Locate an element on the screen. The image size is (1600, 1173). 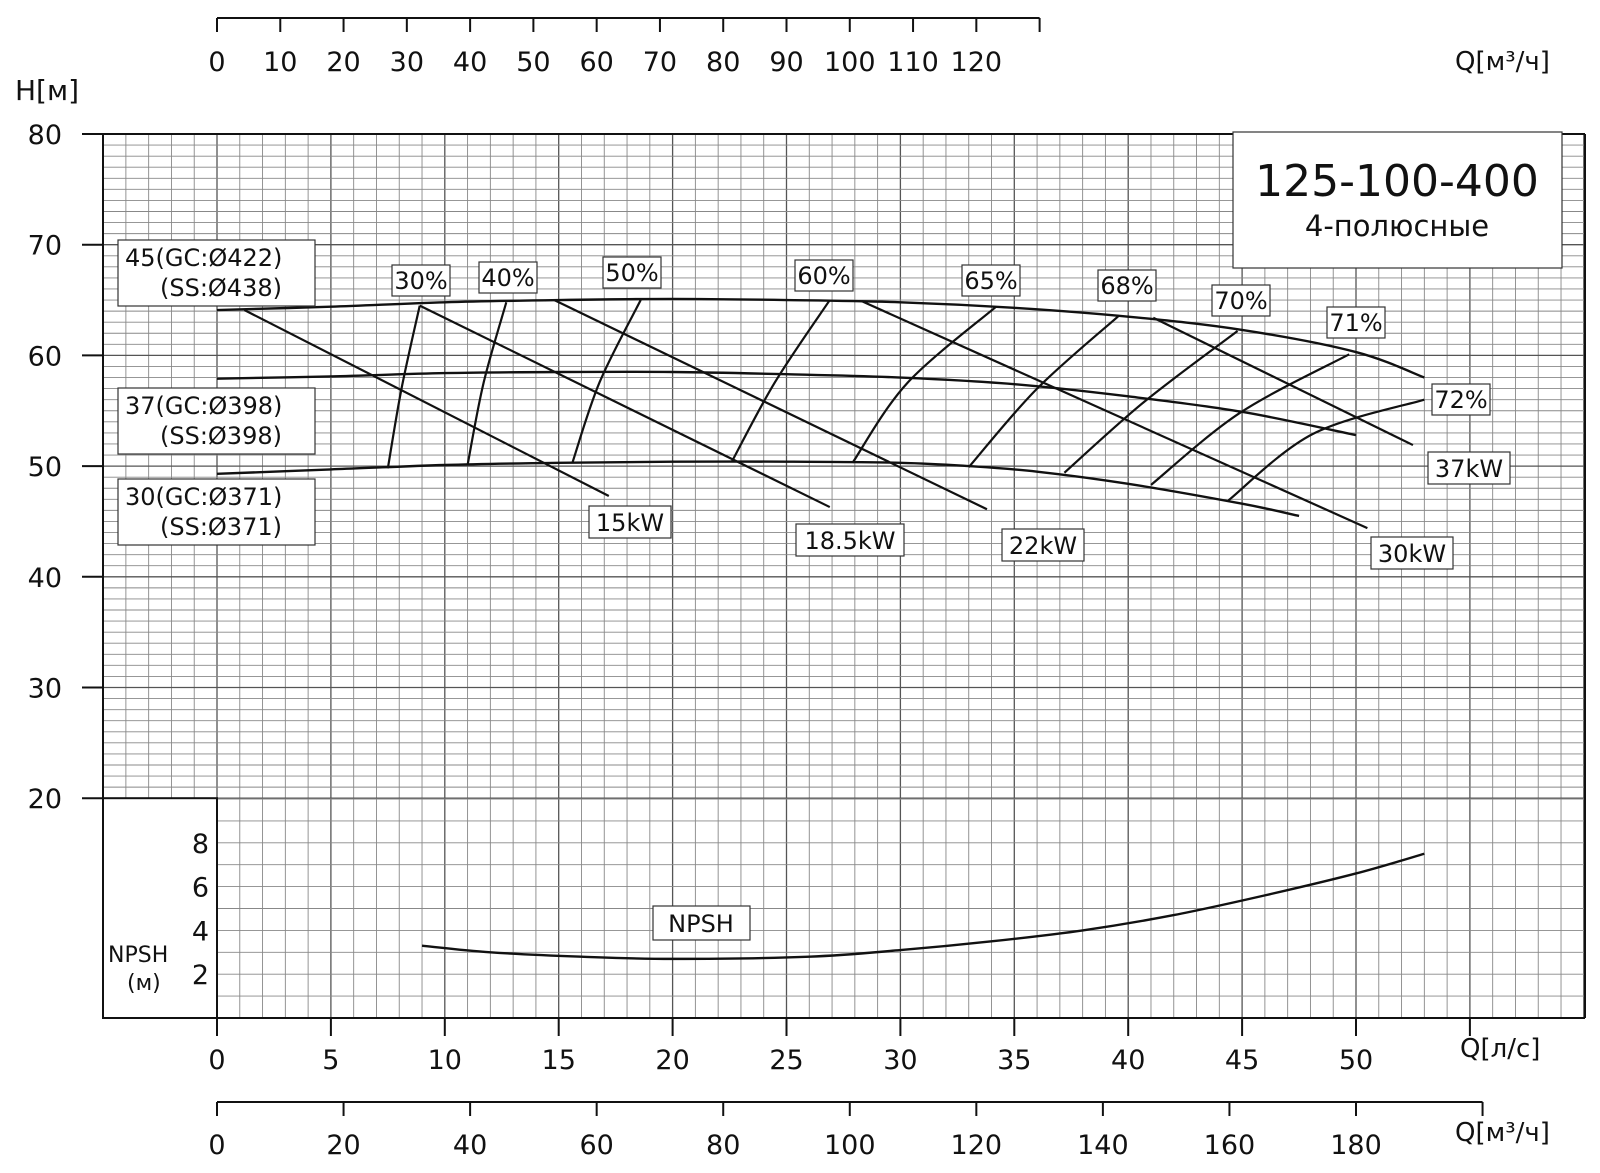
eff-71-label: 71% is located at coordinates (1355, 323).